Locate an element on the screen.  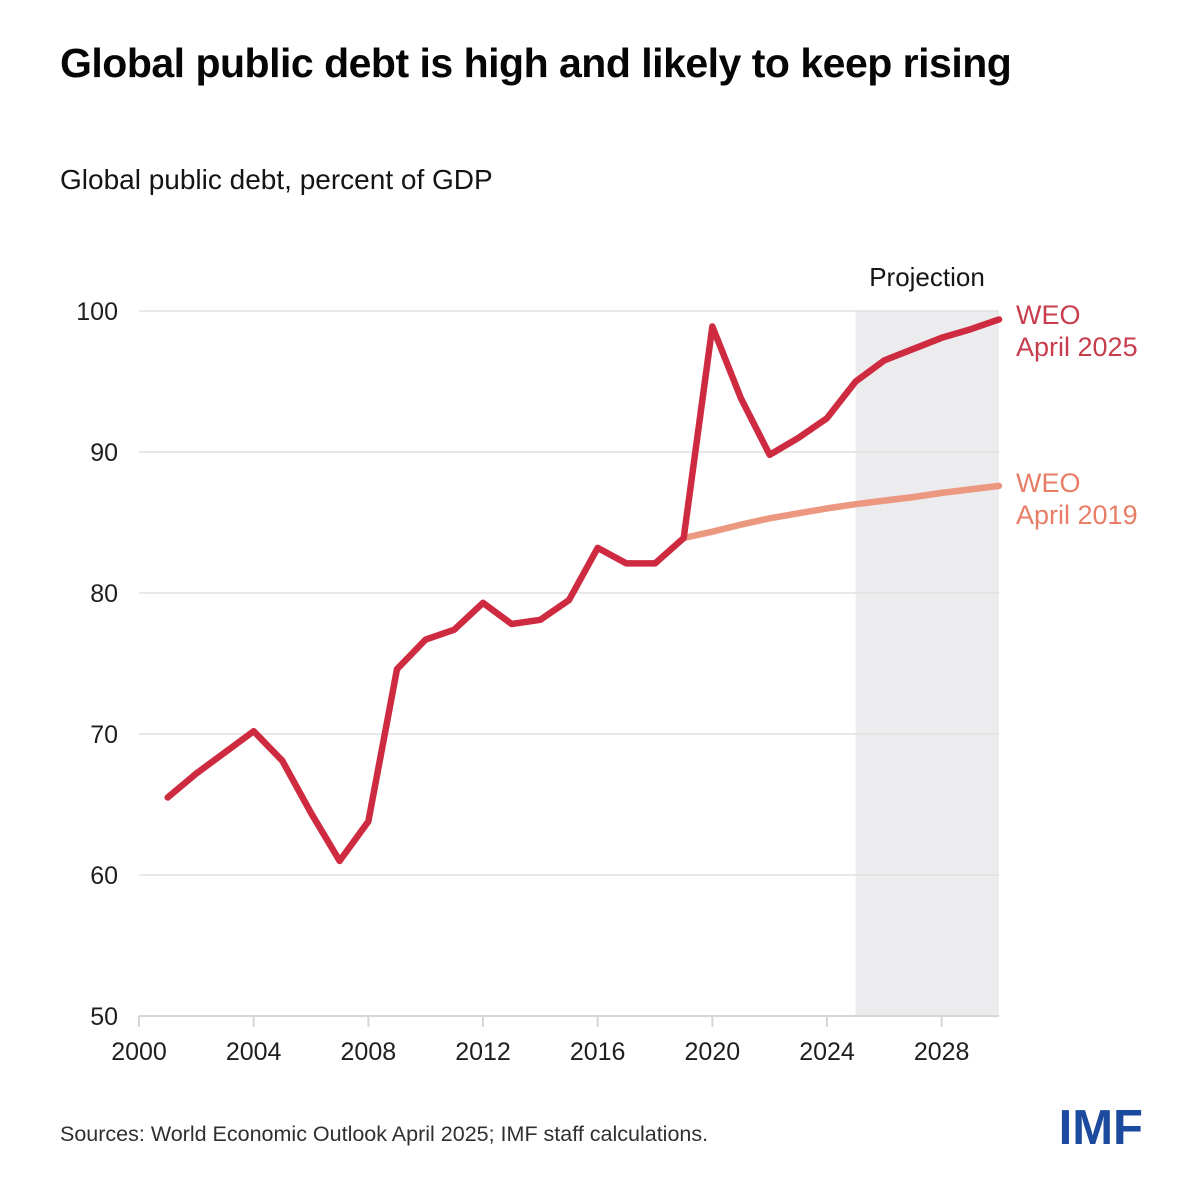
x-tick-label: 2016 is located at coordinates (598, 1052).